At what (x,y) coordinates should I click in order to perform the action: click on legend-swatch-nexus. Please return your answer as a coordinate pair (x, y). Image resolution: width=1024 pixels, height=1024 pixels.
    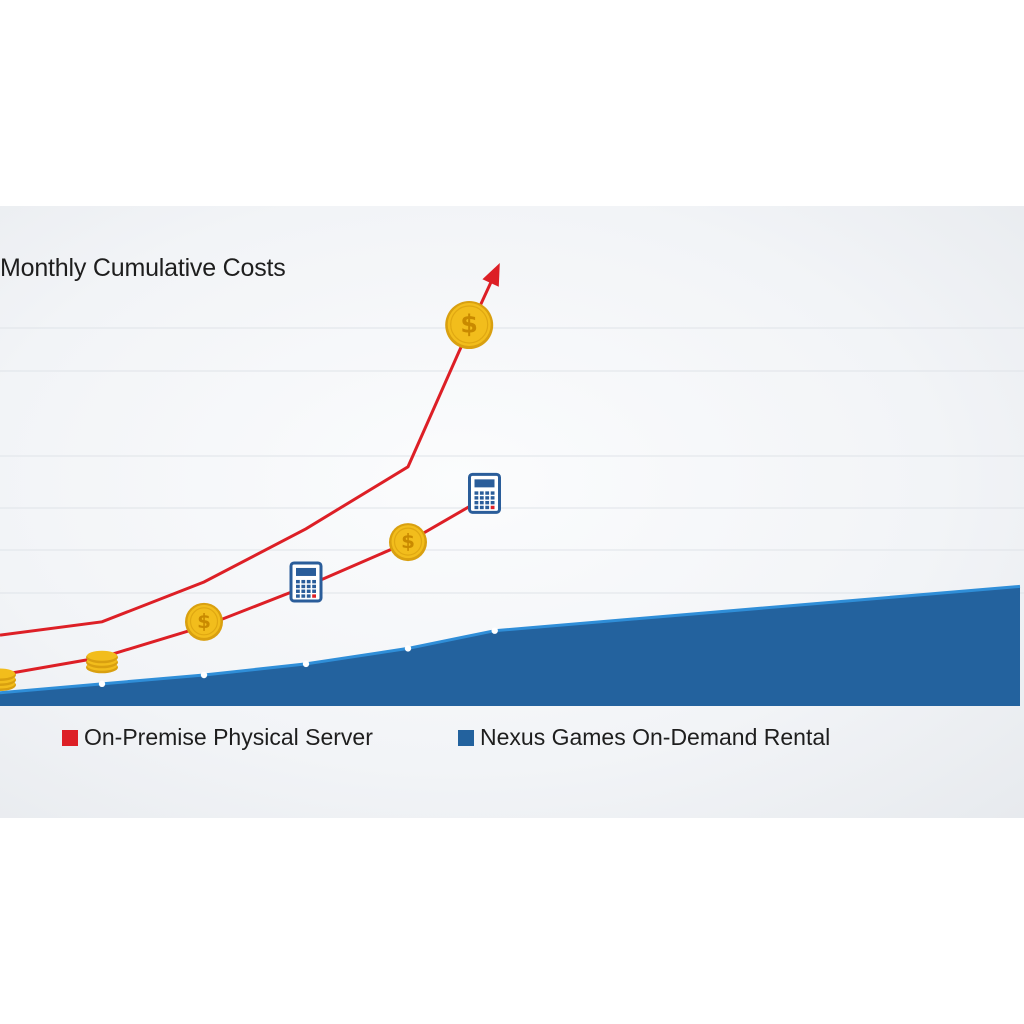
    Looking at the image, I should click on (466, 737).